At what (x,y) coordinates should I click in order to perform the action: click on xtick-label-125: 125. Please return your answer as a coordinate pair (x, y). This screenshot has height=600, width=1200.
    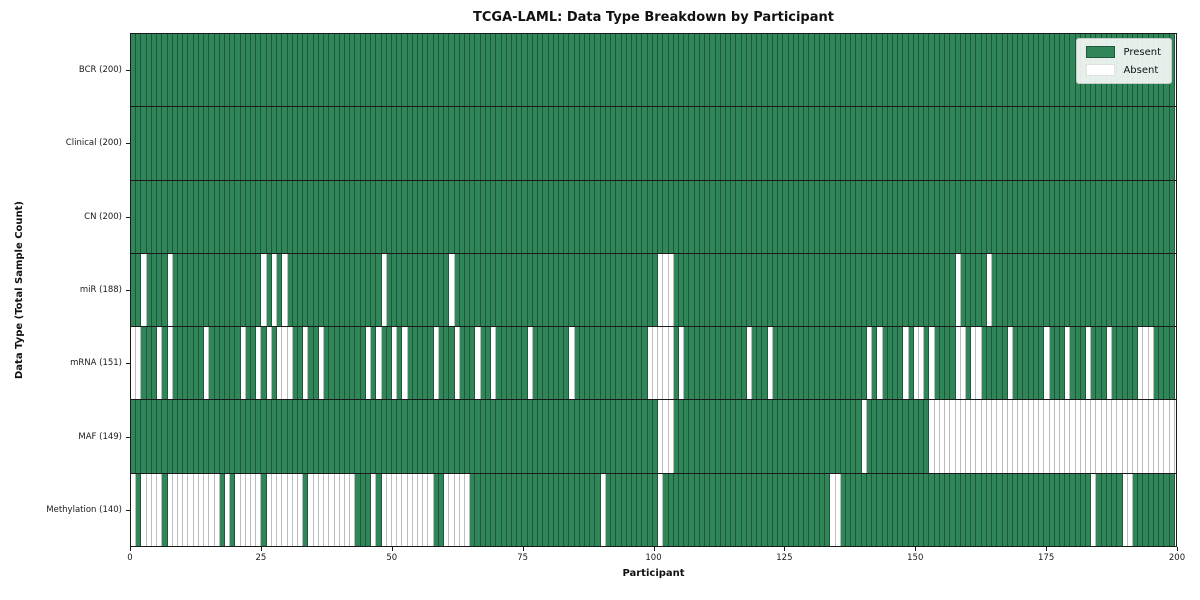
    Looking at the image, I should click on (784, 558).